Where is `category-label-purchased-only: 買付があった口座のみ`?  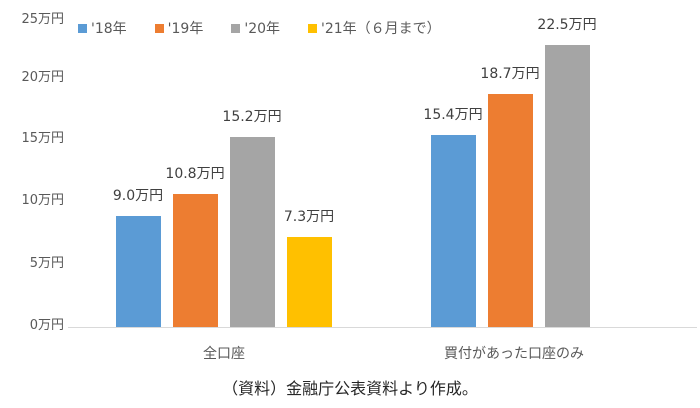
category-label-purchased-only: 買付があった口座のみ is located at coordinates (514, 354).